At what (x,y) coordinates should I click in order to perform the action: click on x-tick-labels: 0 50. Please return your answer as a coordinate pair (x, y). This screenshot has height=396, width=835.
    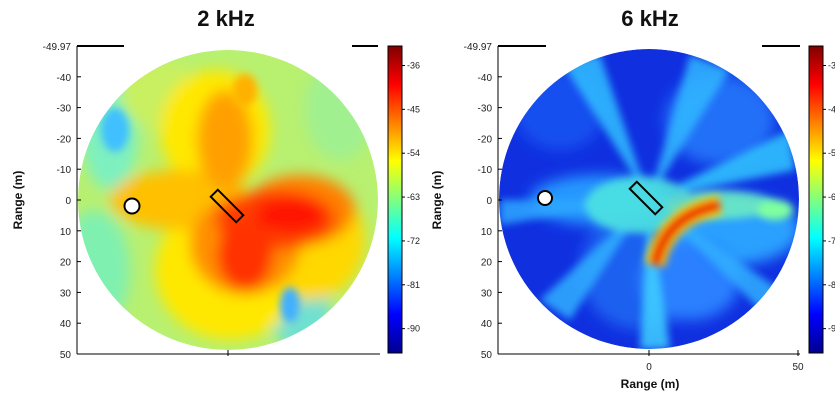
    Looking at the image, I should click on (725, 367).